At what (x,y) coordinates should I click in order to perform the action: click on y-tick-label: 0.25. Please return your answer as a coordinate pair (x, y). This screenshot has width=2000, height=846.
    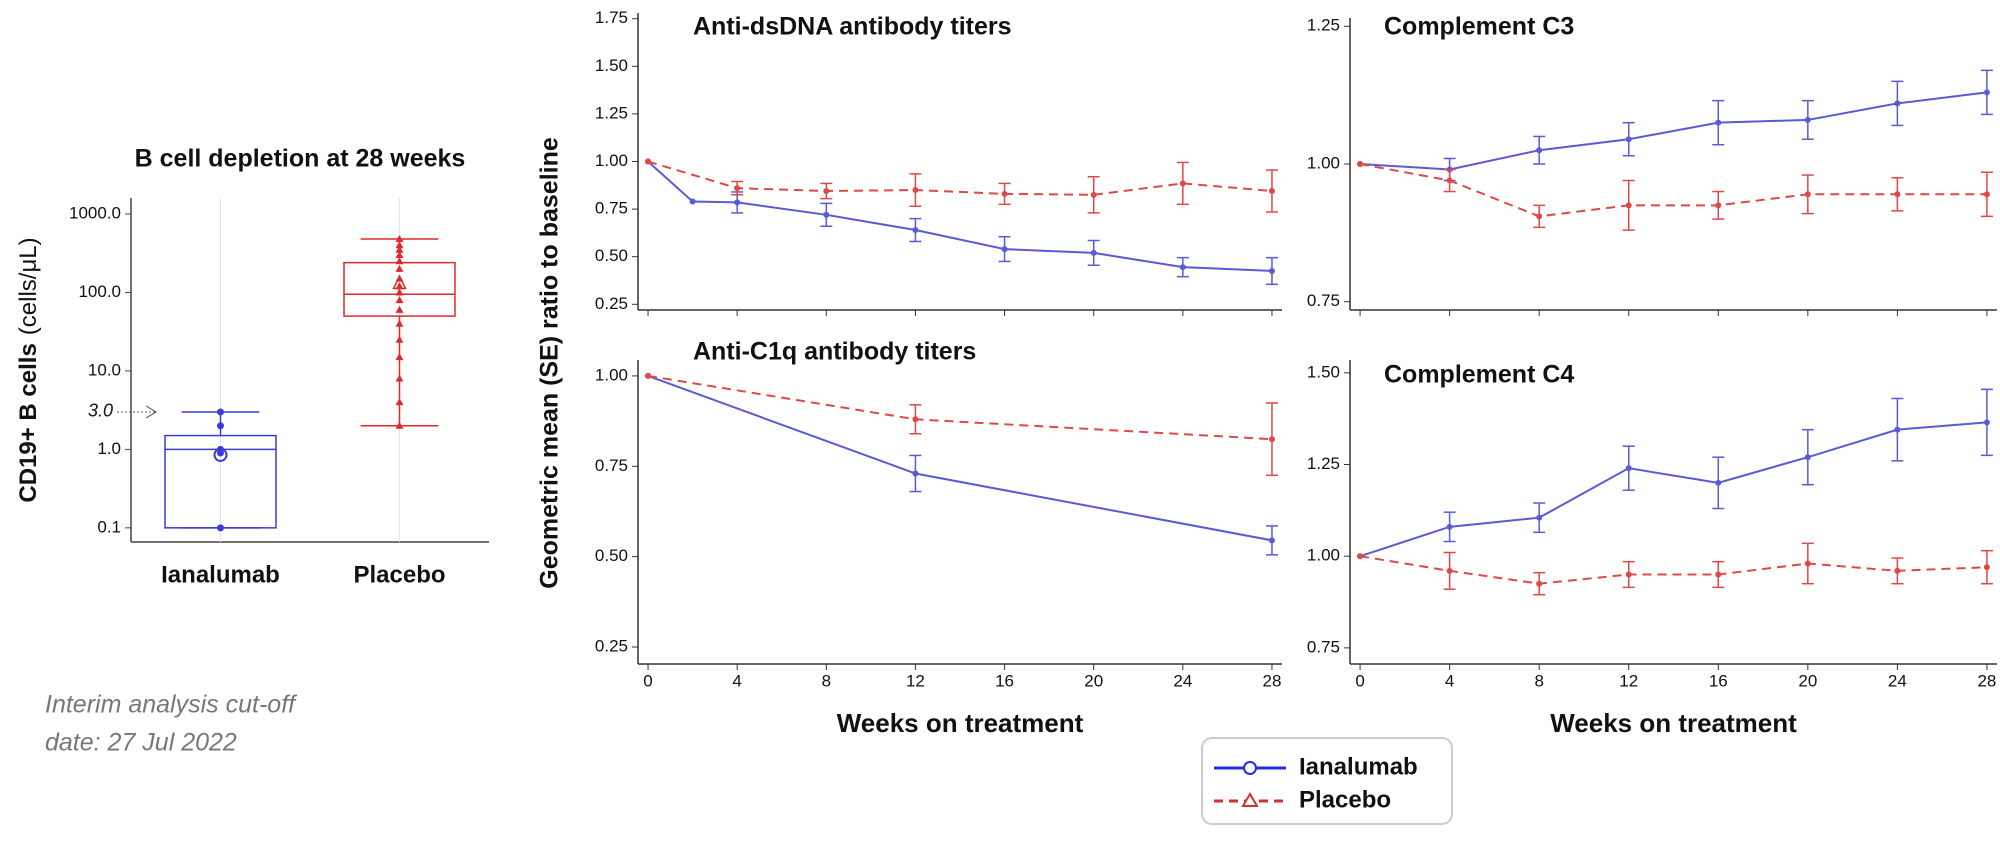
    Looking at the image, I should click on (611, 645).